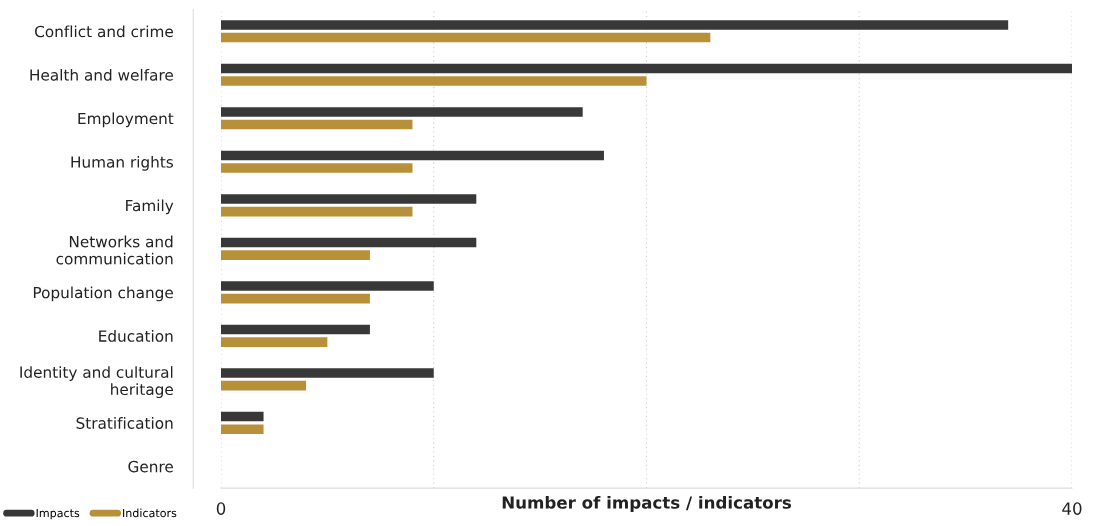  I want to click on y-tick-label: Family, so click(150, 207).